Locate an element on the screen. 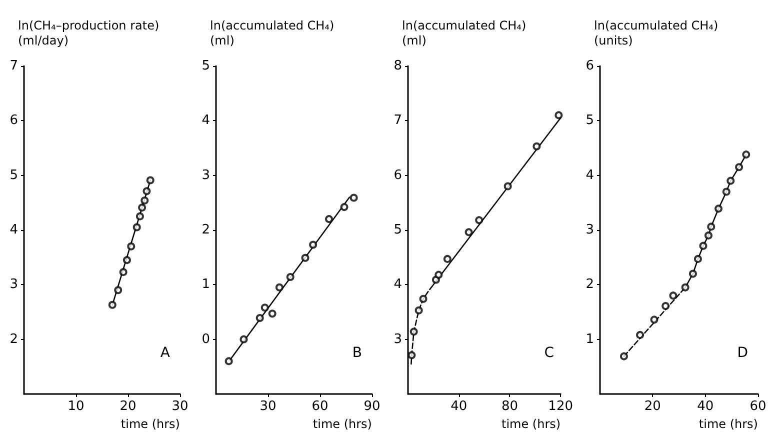 Image resolution: width=770 pixels, height=438 pixels. y-tick-label: 8 is located at coordinates (398, 66).